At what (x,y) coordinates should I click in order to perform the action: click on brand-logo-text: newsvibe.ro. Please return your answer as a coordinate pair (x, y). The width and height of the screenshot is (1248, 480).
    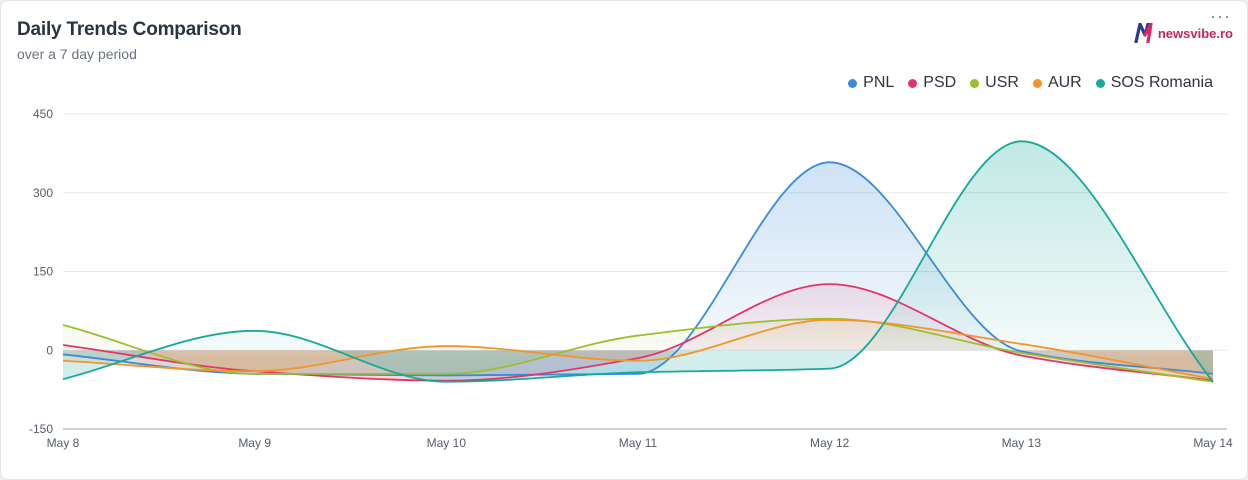
    Looking at the image, I should click on (1195, 33).